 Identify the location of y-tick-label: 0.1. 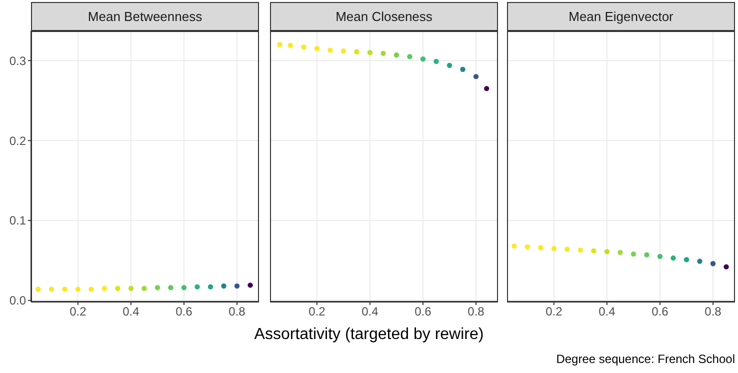
(17, 221).